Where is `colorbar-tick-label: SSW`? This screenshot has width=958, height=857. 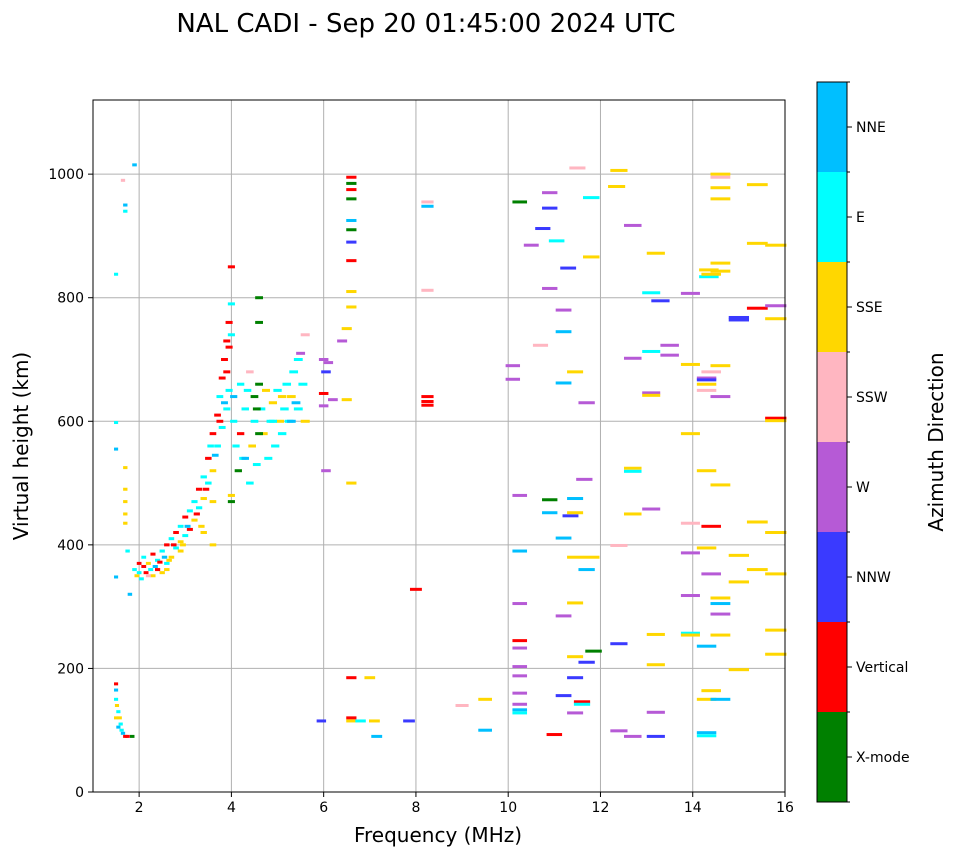 colorbar-tick-label: SSW is located at coordinates (872, 398).